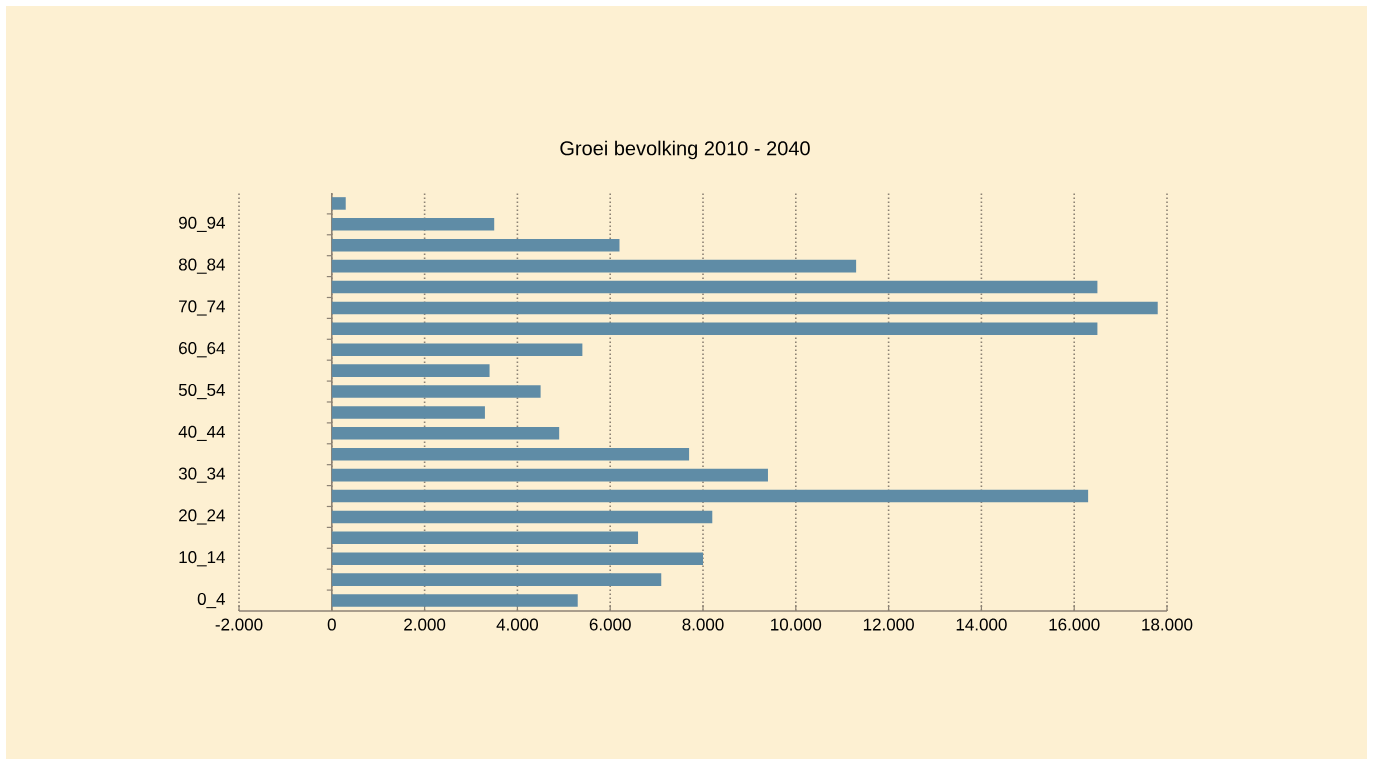 The height and width of the screenshot is (765, 1373). What do you see at coordinates (796, 624) in the screenshot?
I see `x-tick-label: 10.000` at bounding box center [796, 624].